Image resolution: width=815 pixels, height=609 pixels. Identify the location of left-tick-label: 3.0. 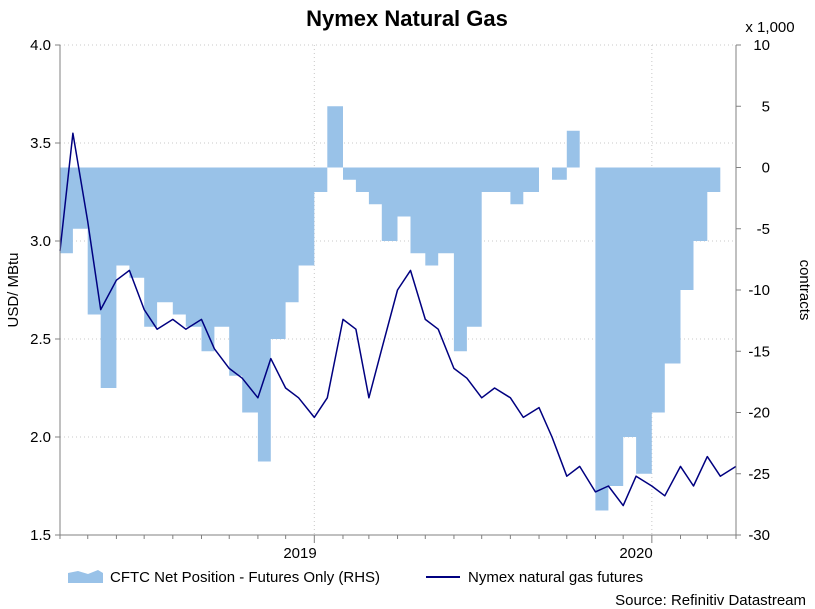
(40, 241).